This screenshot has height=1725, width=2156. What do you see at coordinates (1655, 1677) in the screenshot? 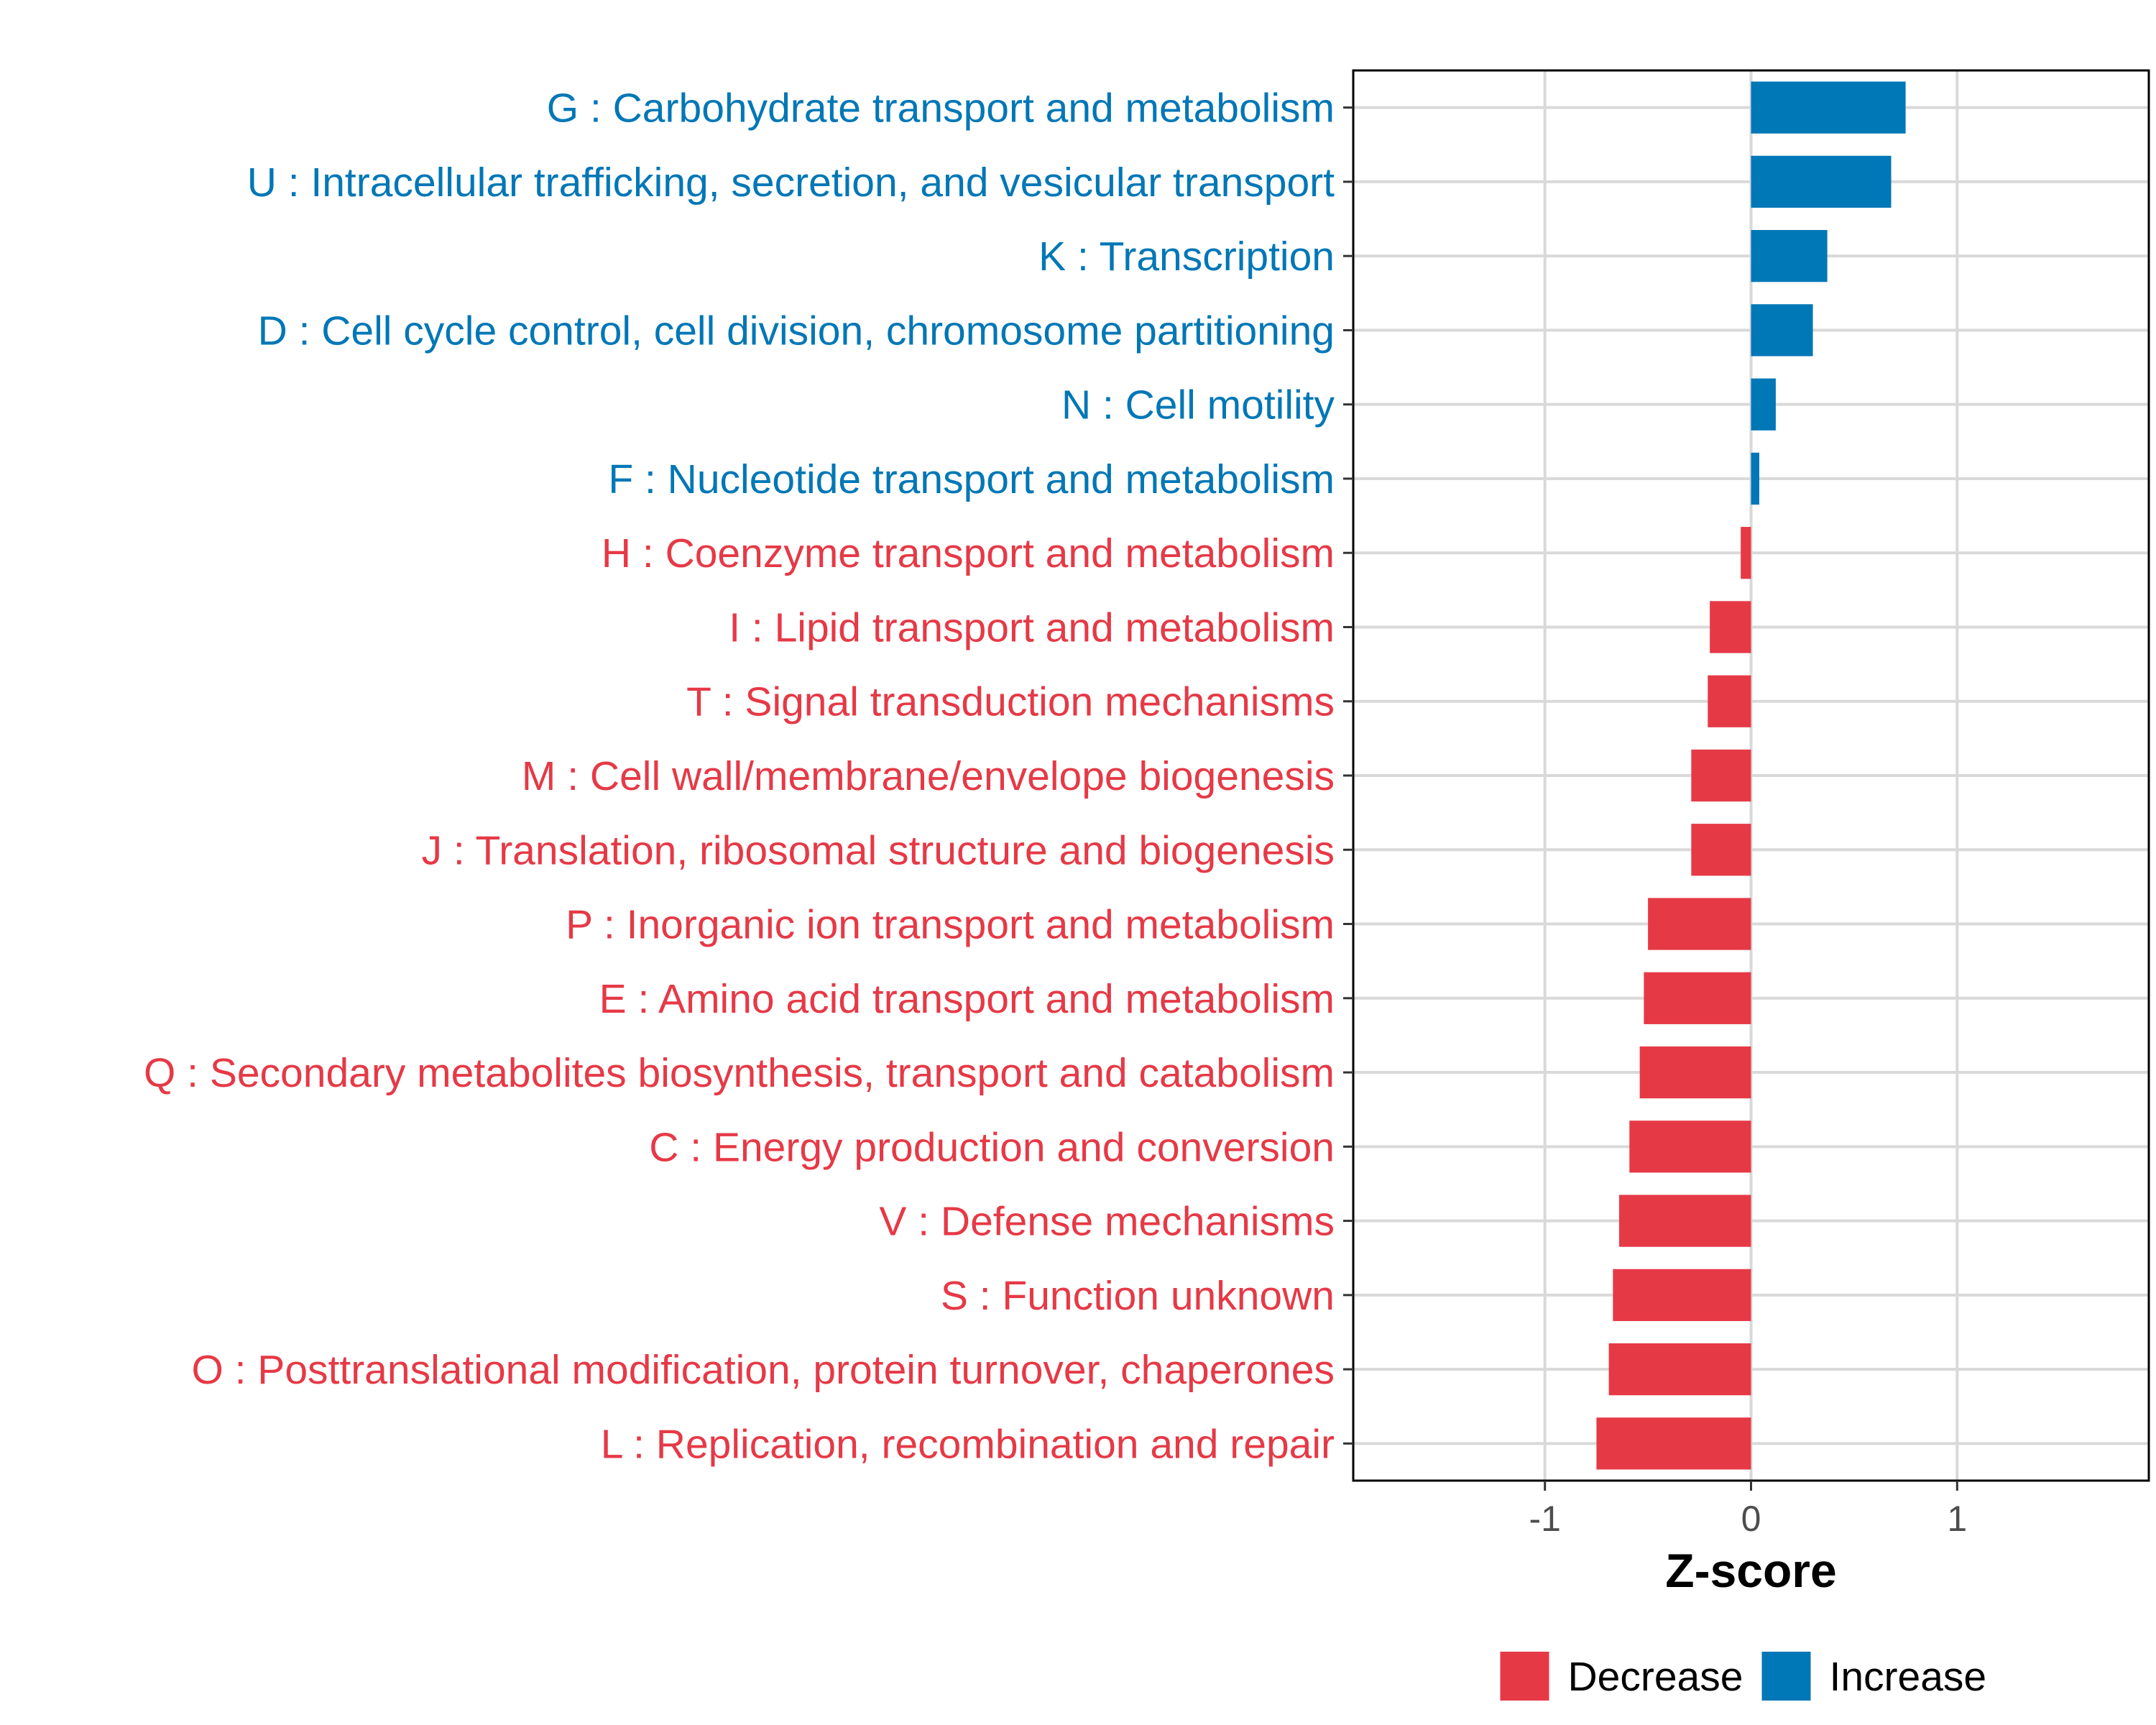
I see `legend-label-decrease: Decrease` at bounding box center [1655, 1677].